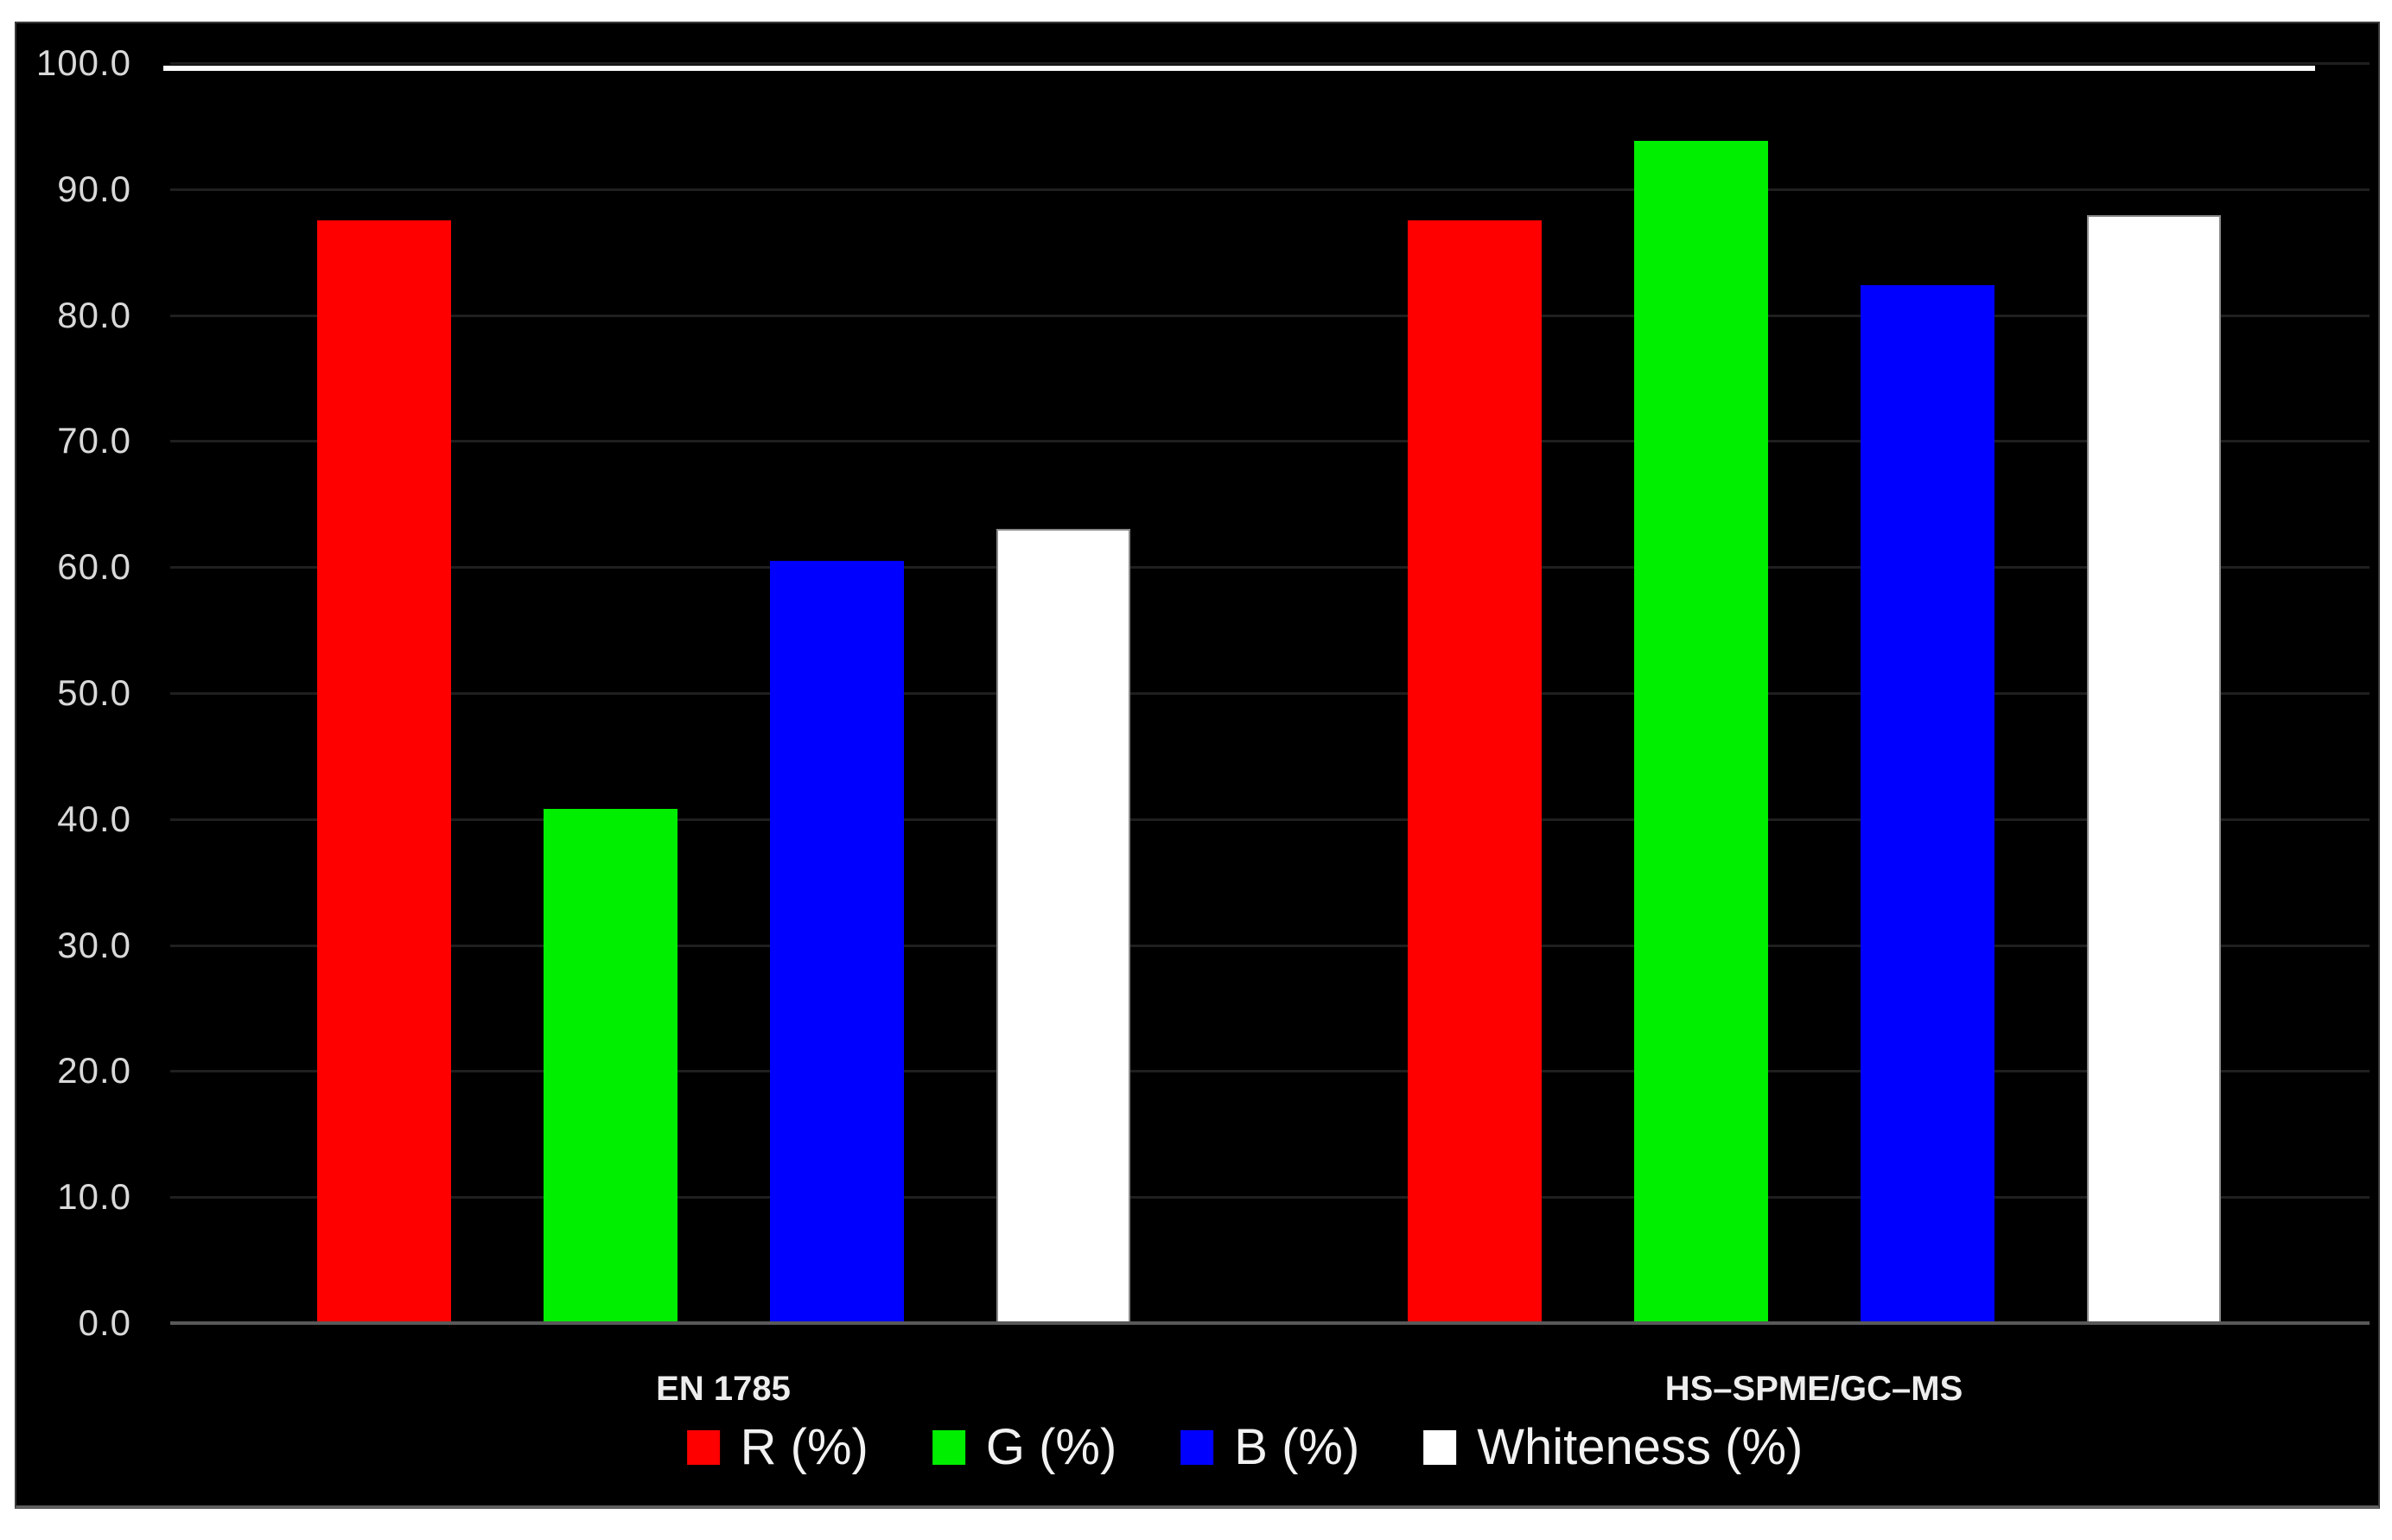 The height and width of the screenshot is (1540, 2392). Describe the element at coordinates (94, 441) in the screenshot. I see `y-tick-label-70.0: 70.0` at that location.